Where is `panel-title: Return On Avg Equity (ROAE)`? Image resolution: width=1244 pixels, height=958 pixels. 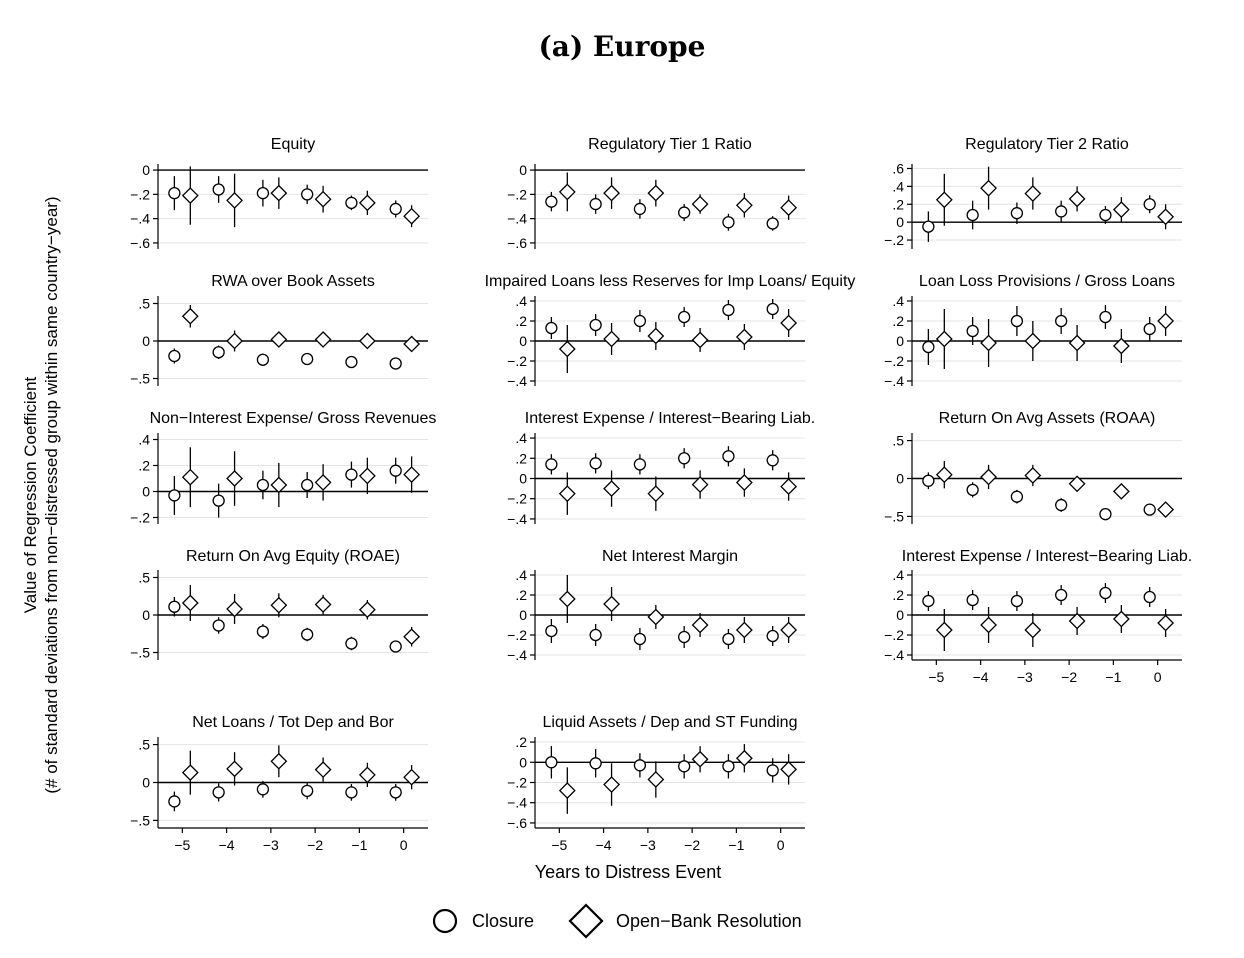 panel-title: Return On Avg Equity (ROAE) is located at coordinates (293, 556).